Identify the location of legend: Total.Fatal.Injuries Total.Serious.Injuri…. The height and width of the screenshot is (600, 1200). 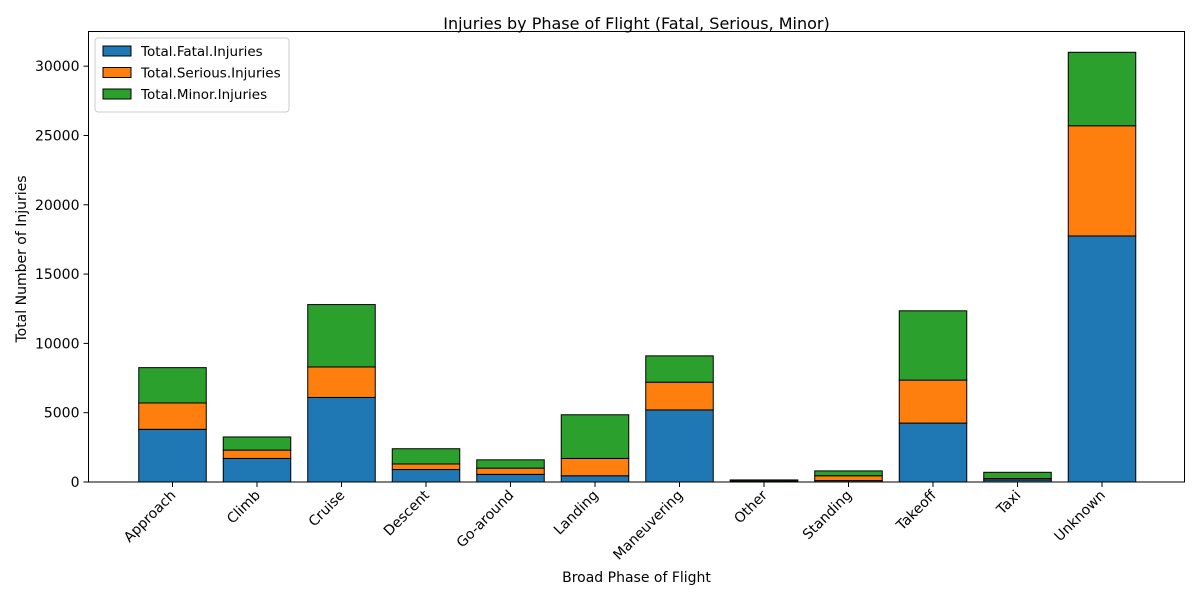
(192, 75).